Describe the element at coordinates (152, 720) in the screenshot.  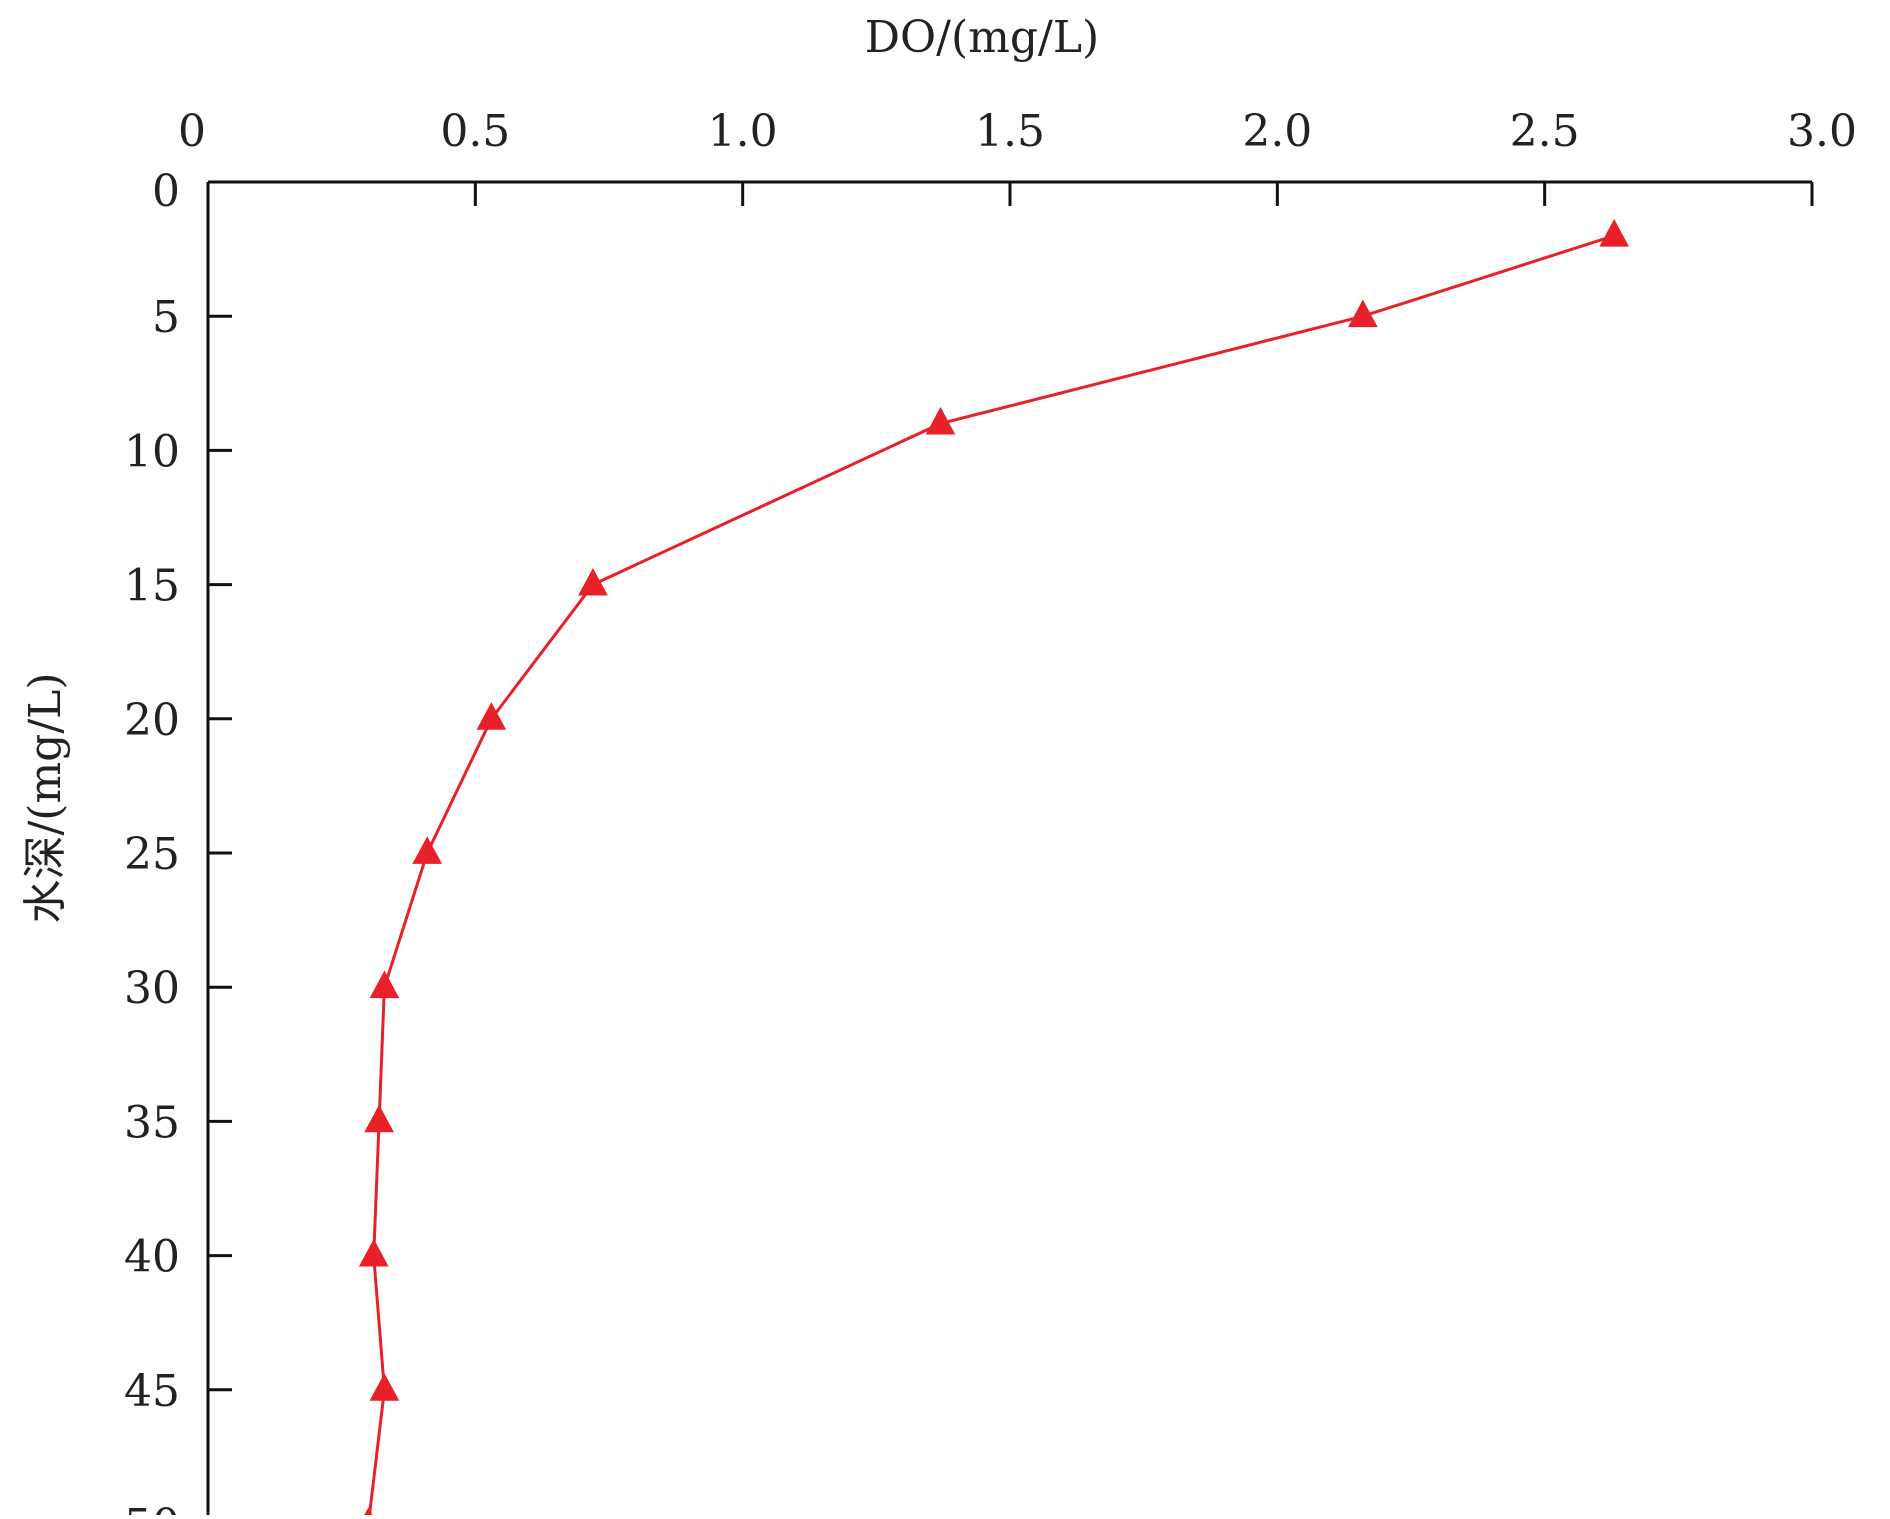
I see `y-tick-label: 20` at that location.